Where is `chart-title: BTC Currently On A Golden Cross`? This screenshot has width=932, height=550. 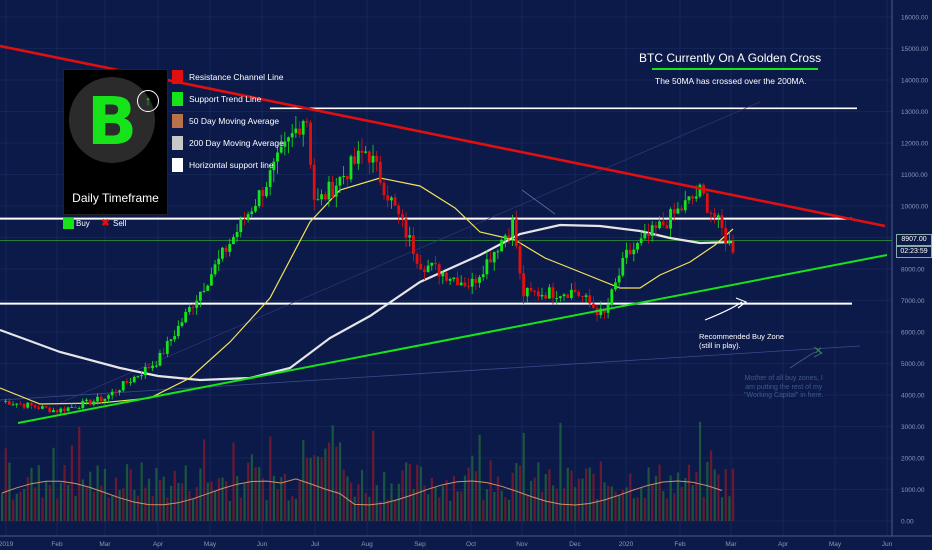 chart-title: BTC Currently On A Golden Cross is located at coordinates (730, 58).